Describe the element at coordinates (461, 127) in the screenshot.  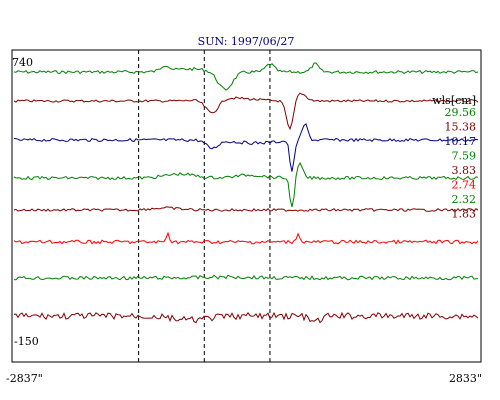
I see `legend-entry-15.38: 15.38` at that location.